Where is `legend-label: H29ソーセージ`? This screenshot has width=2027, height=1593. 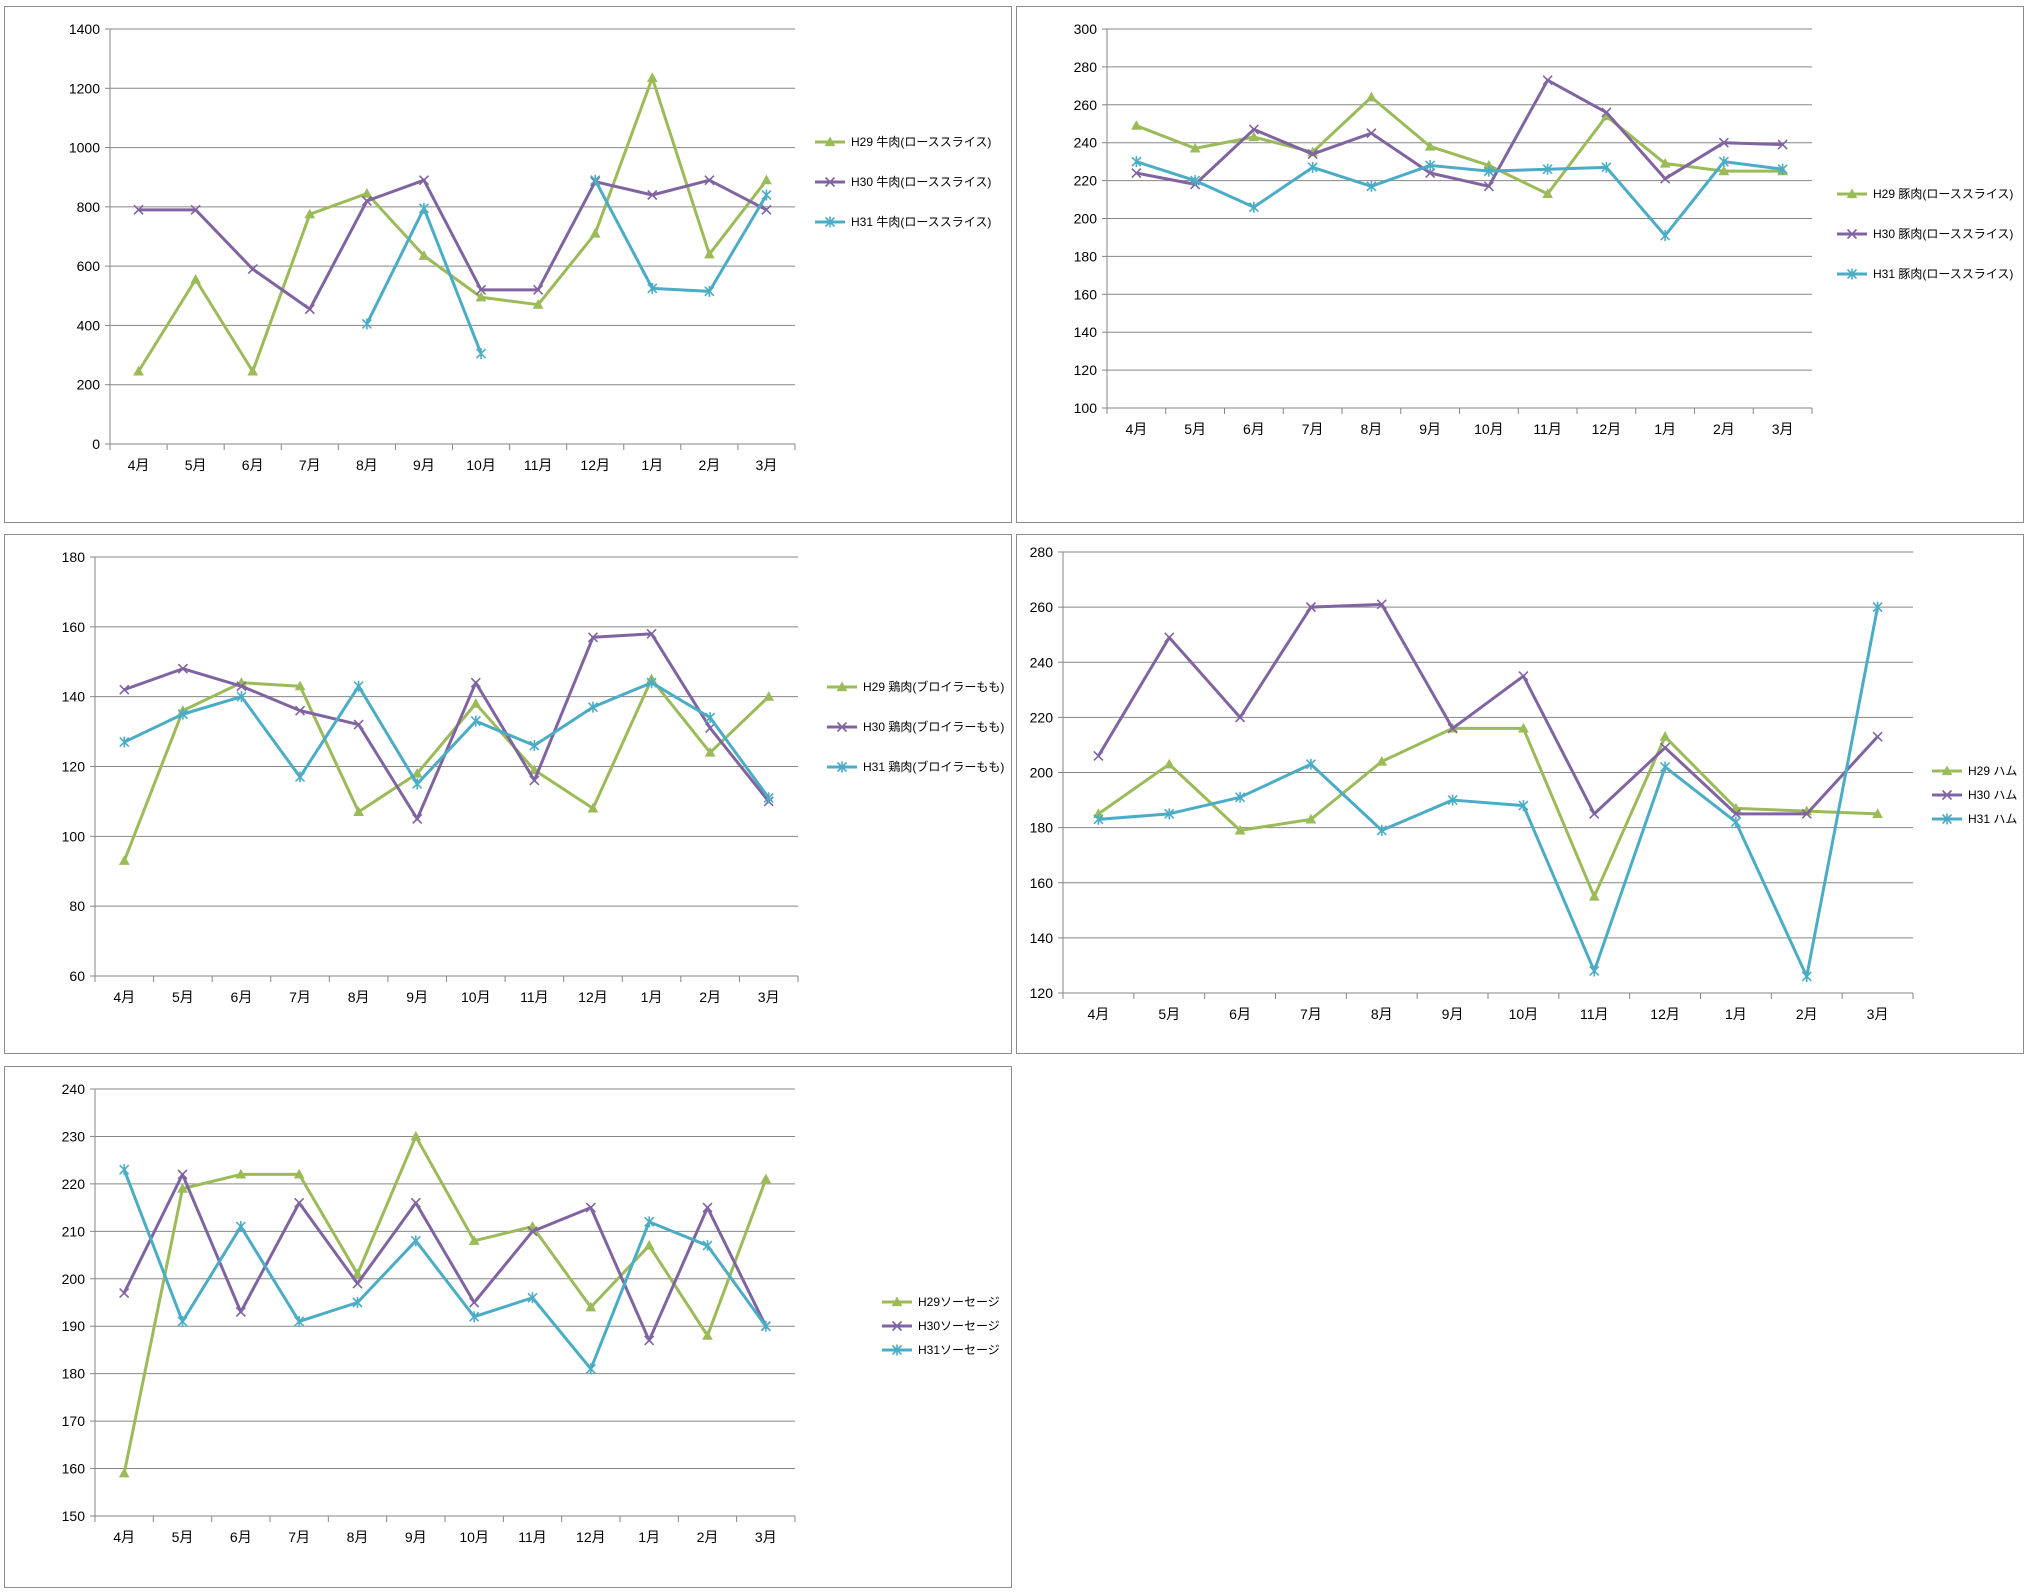
legend-label: H29ソーセージ is located at coordinates (959, 1302).